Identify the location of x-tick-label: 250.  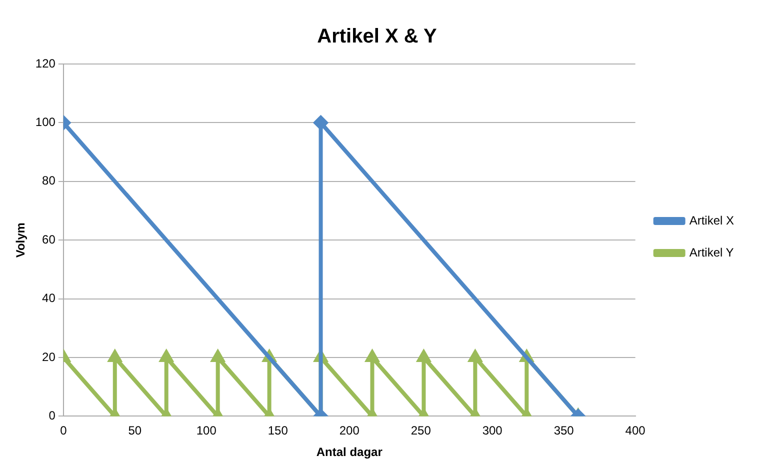
(421, 431).